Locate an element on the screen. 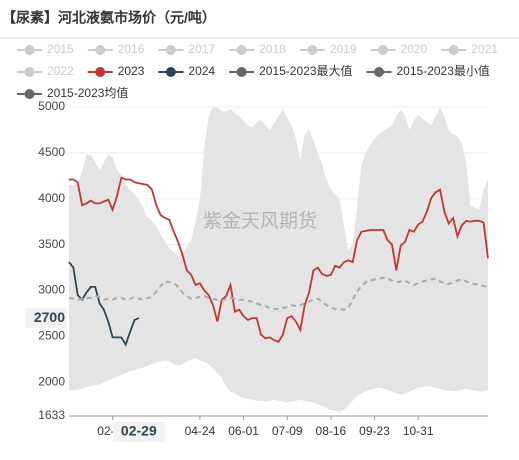 This screenshot has height=460, width=519. y-tick-label: 4000 is located at coordinates (51, 198).